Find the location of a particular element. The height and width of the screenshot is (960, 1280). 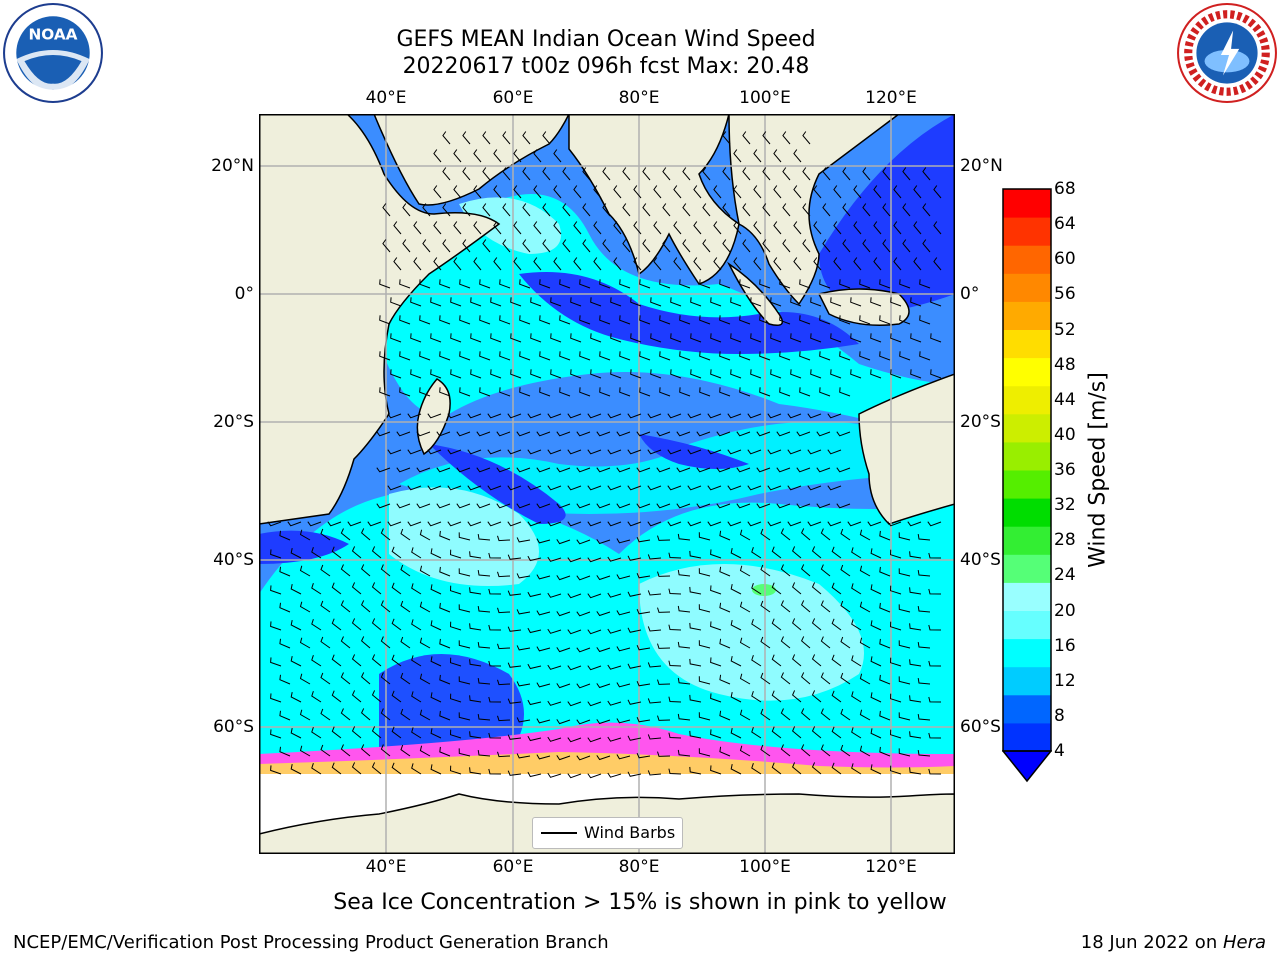

chart-title: GEFS MEAN Indian Ocean Wind Speed is located at coordinates (606, 39).